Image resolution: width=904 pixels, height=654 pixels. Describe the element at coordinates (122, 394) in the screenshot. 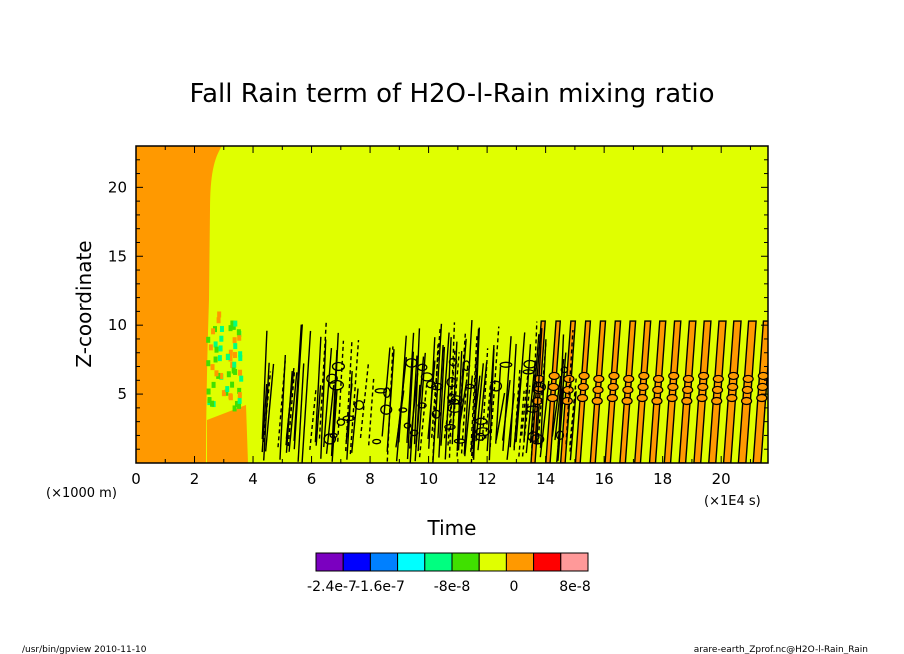

I see `y-tick-label: 5` at that location.